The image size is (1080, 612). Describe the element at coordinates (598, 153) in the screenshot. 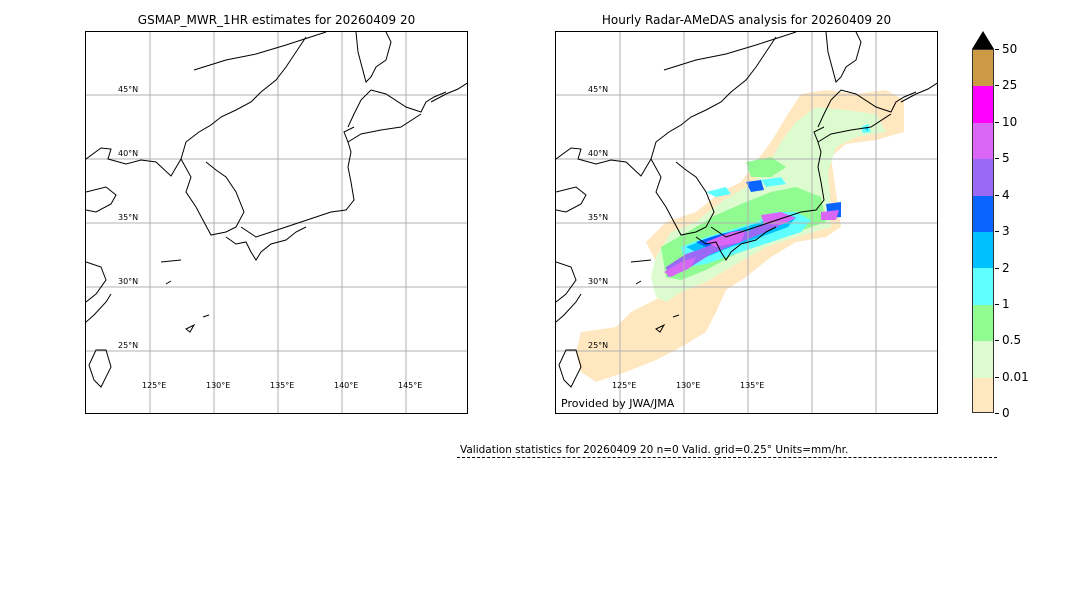

I see `right-lat-label-40: 40°N` at that location.